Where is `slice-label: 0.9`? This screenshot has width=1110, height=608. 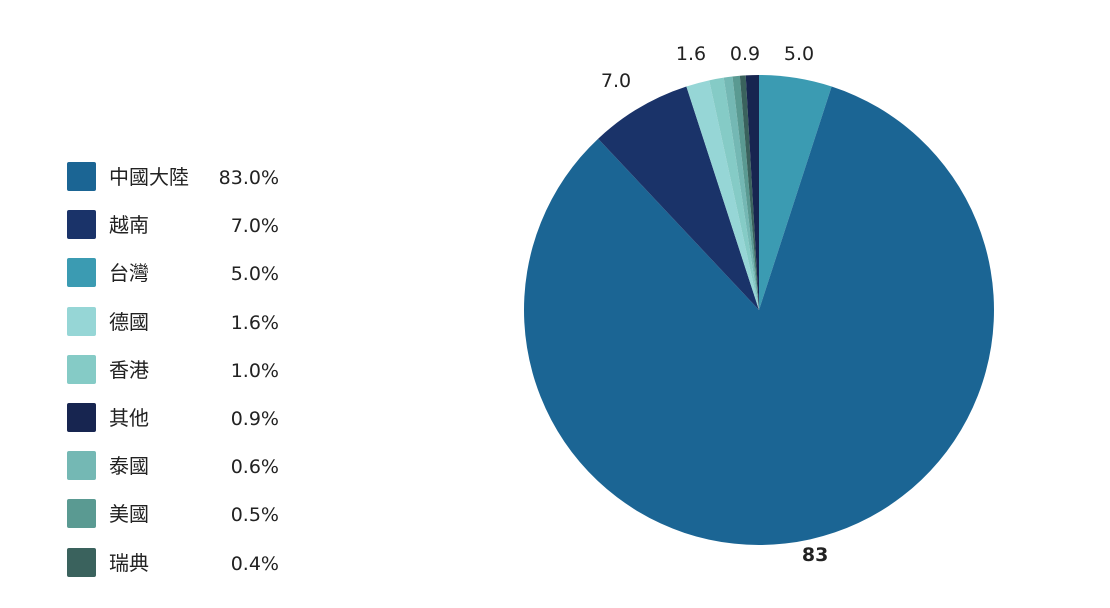
slice-label: 0.9 is located at coordinates (745, 54).